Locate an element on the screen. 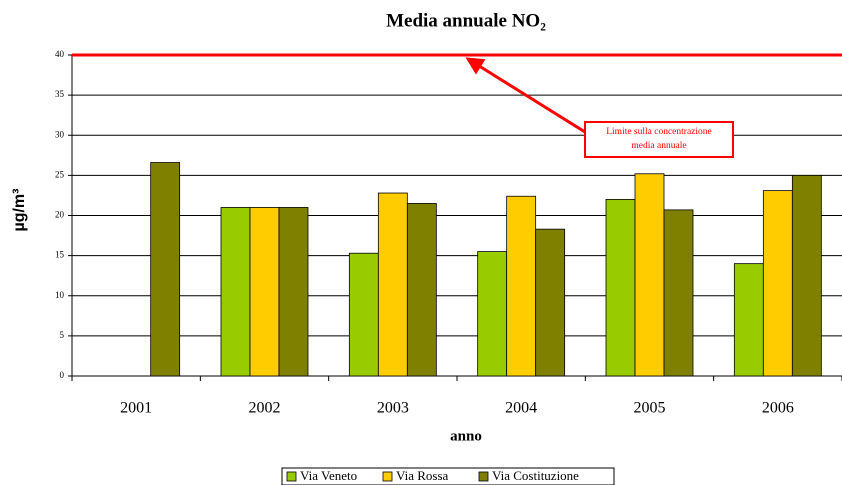  x-tick-label: 2005 is located at coordinates (650, 408).